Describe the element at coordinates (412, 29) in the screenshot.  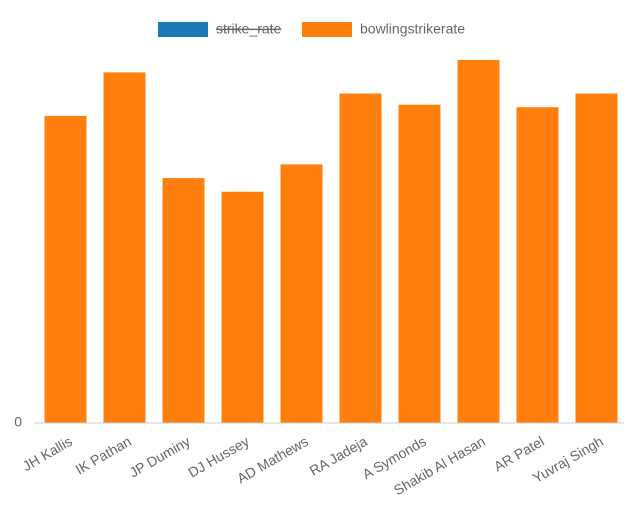
I see `legend-label: bowlingstrikerate` at that location.